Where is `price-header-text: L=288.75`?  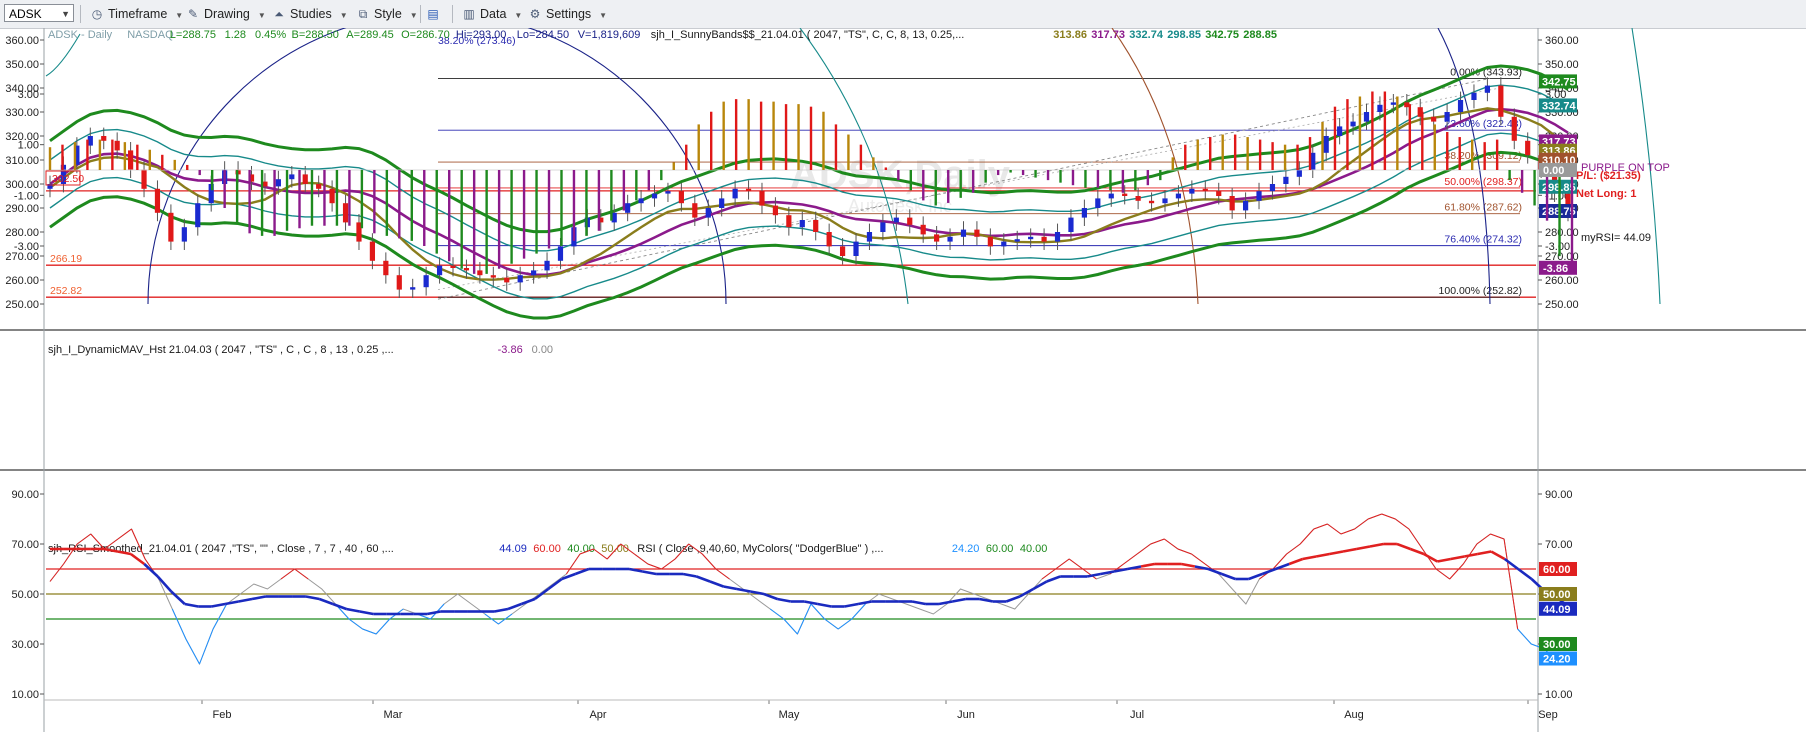 price-header-text: L=288.75 is located at coordinates (193, 35).